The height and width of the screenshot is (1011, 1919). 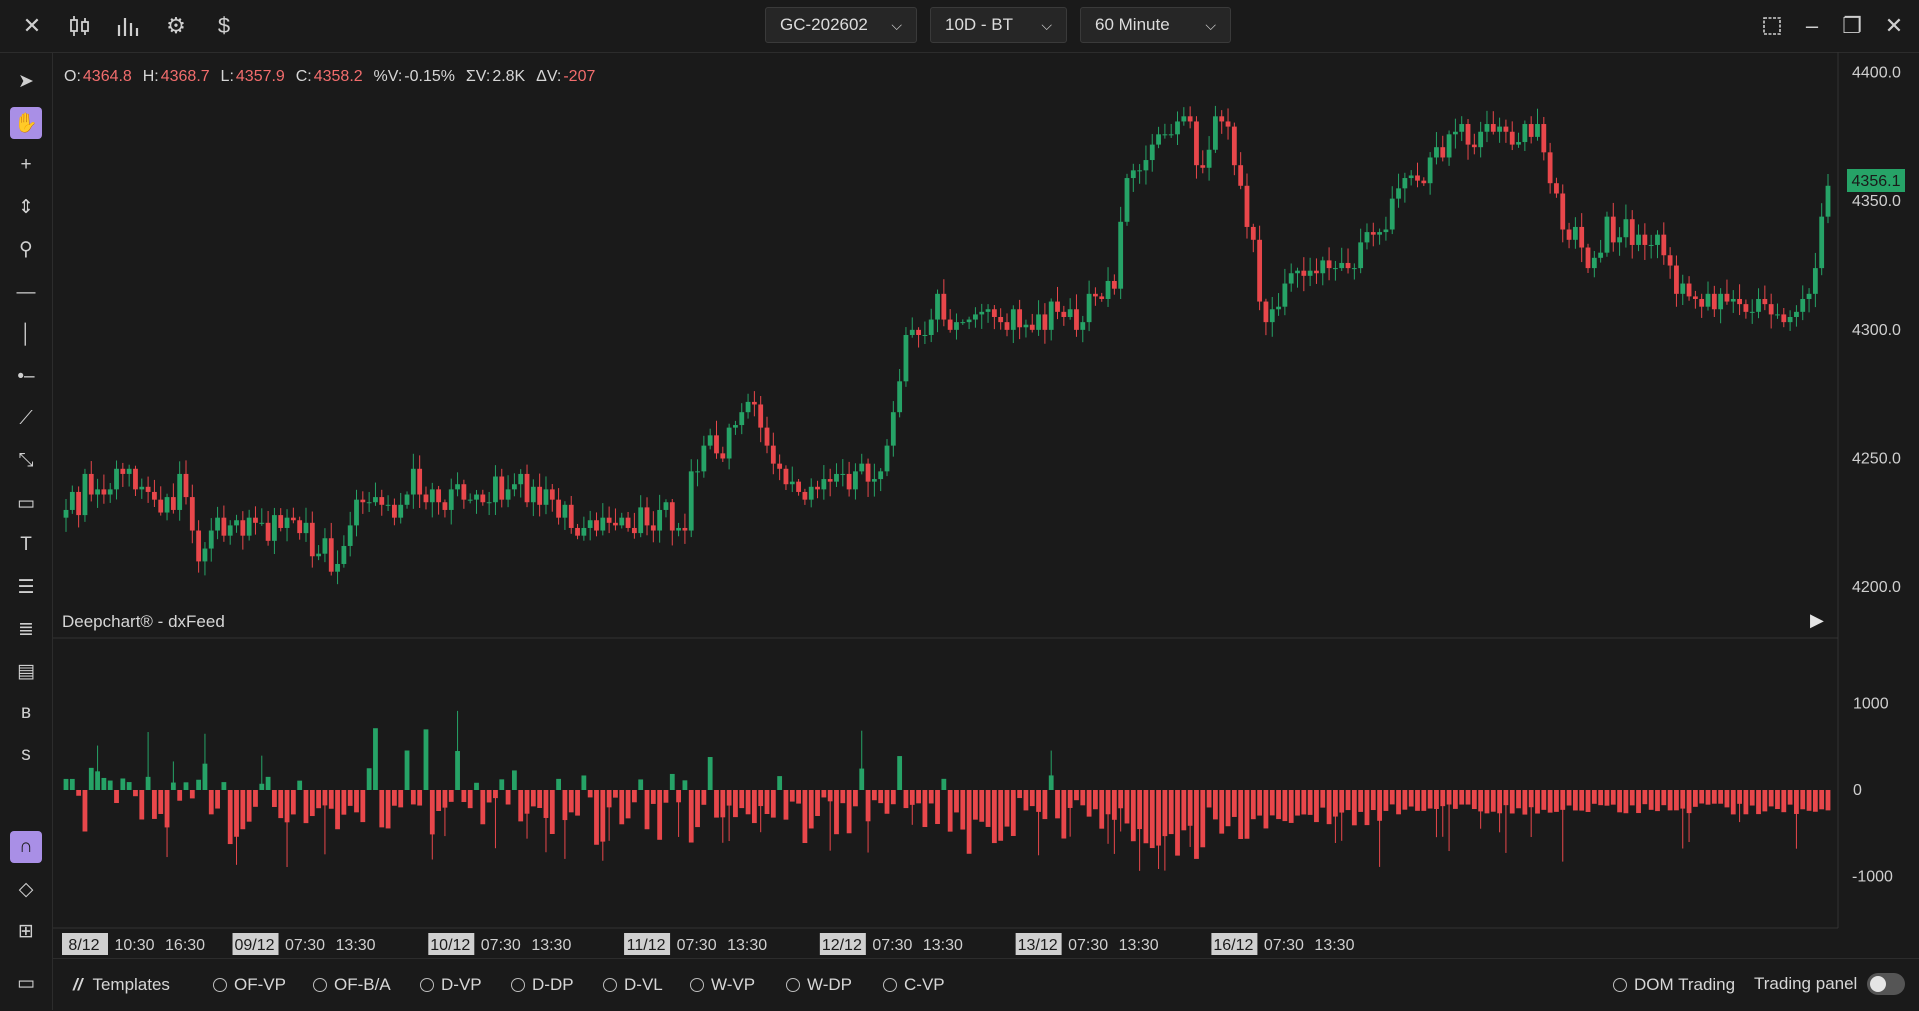 I want to click on volume-profile-icon: ▤, so click(x=26, y=671).